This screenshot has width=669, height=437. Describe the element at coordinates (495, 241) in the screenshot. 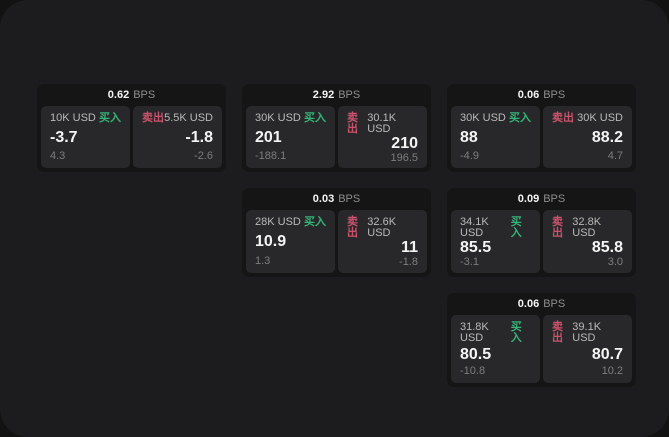

I see `buy-quote-panel: 34.1K USD 买入 85.5 -3.1` at that location.